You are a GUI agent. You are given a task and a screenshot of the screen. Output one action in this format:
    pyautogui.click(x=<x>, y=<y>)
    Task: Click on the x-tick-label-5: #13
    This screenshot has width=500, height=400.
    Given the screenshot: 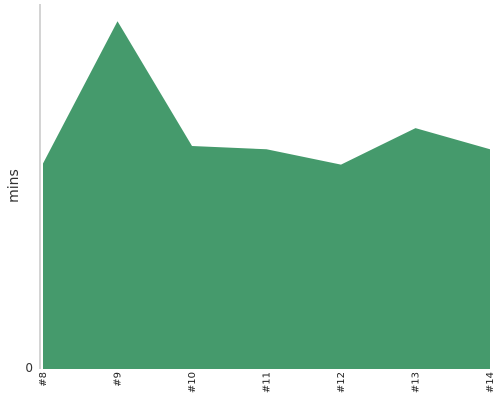 What is the action you would take?
    pyautogui.click(x=416, y=382)
    